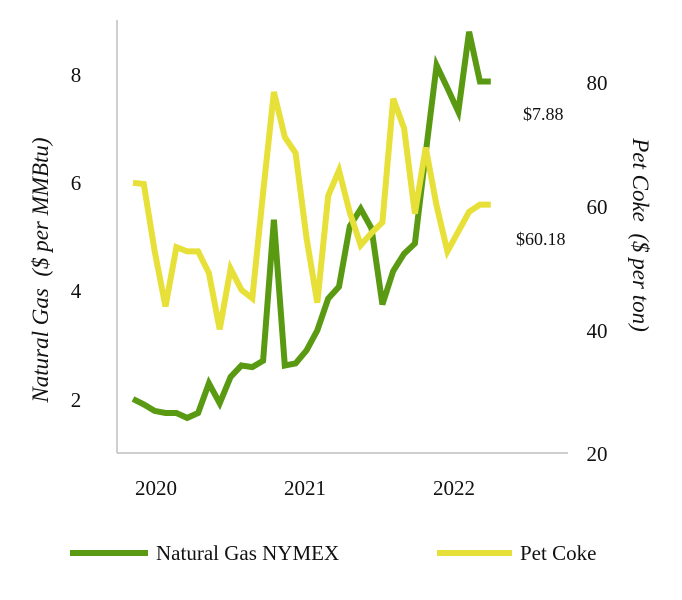  What do you see at coordinates (247, 553) in the screenshot?
I see `legend-label-natural-gas: Natural Gas NYMEX` at bounding box center [247, 553].